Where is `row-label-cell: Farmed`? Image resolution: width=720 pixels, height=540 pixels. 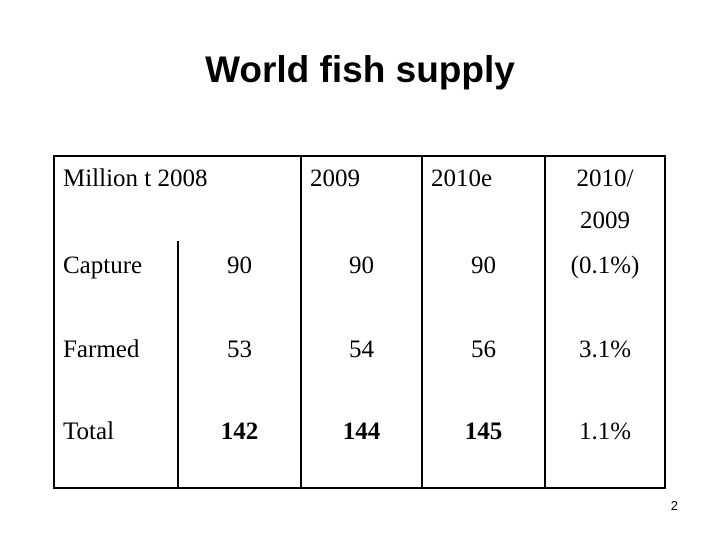 row-label-cell: Farmed is located at coordinates (116, 366).